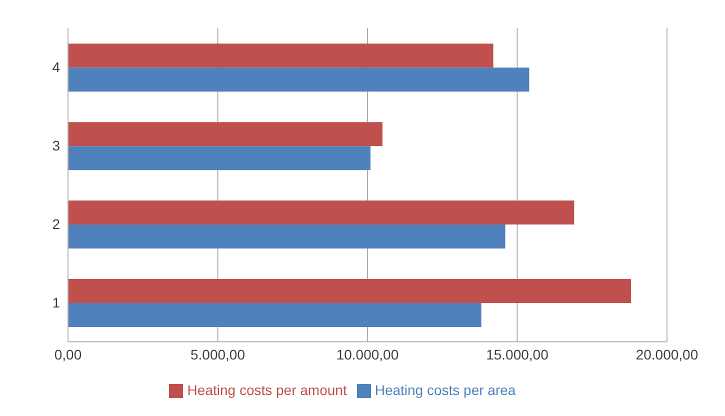 The height and width of the screenshot is (416, 725). Describe the element at coordinates (367, 354) in the screenshot. I see `x-tick-label: 10.000,00` at that location.